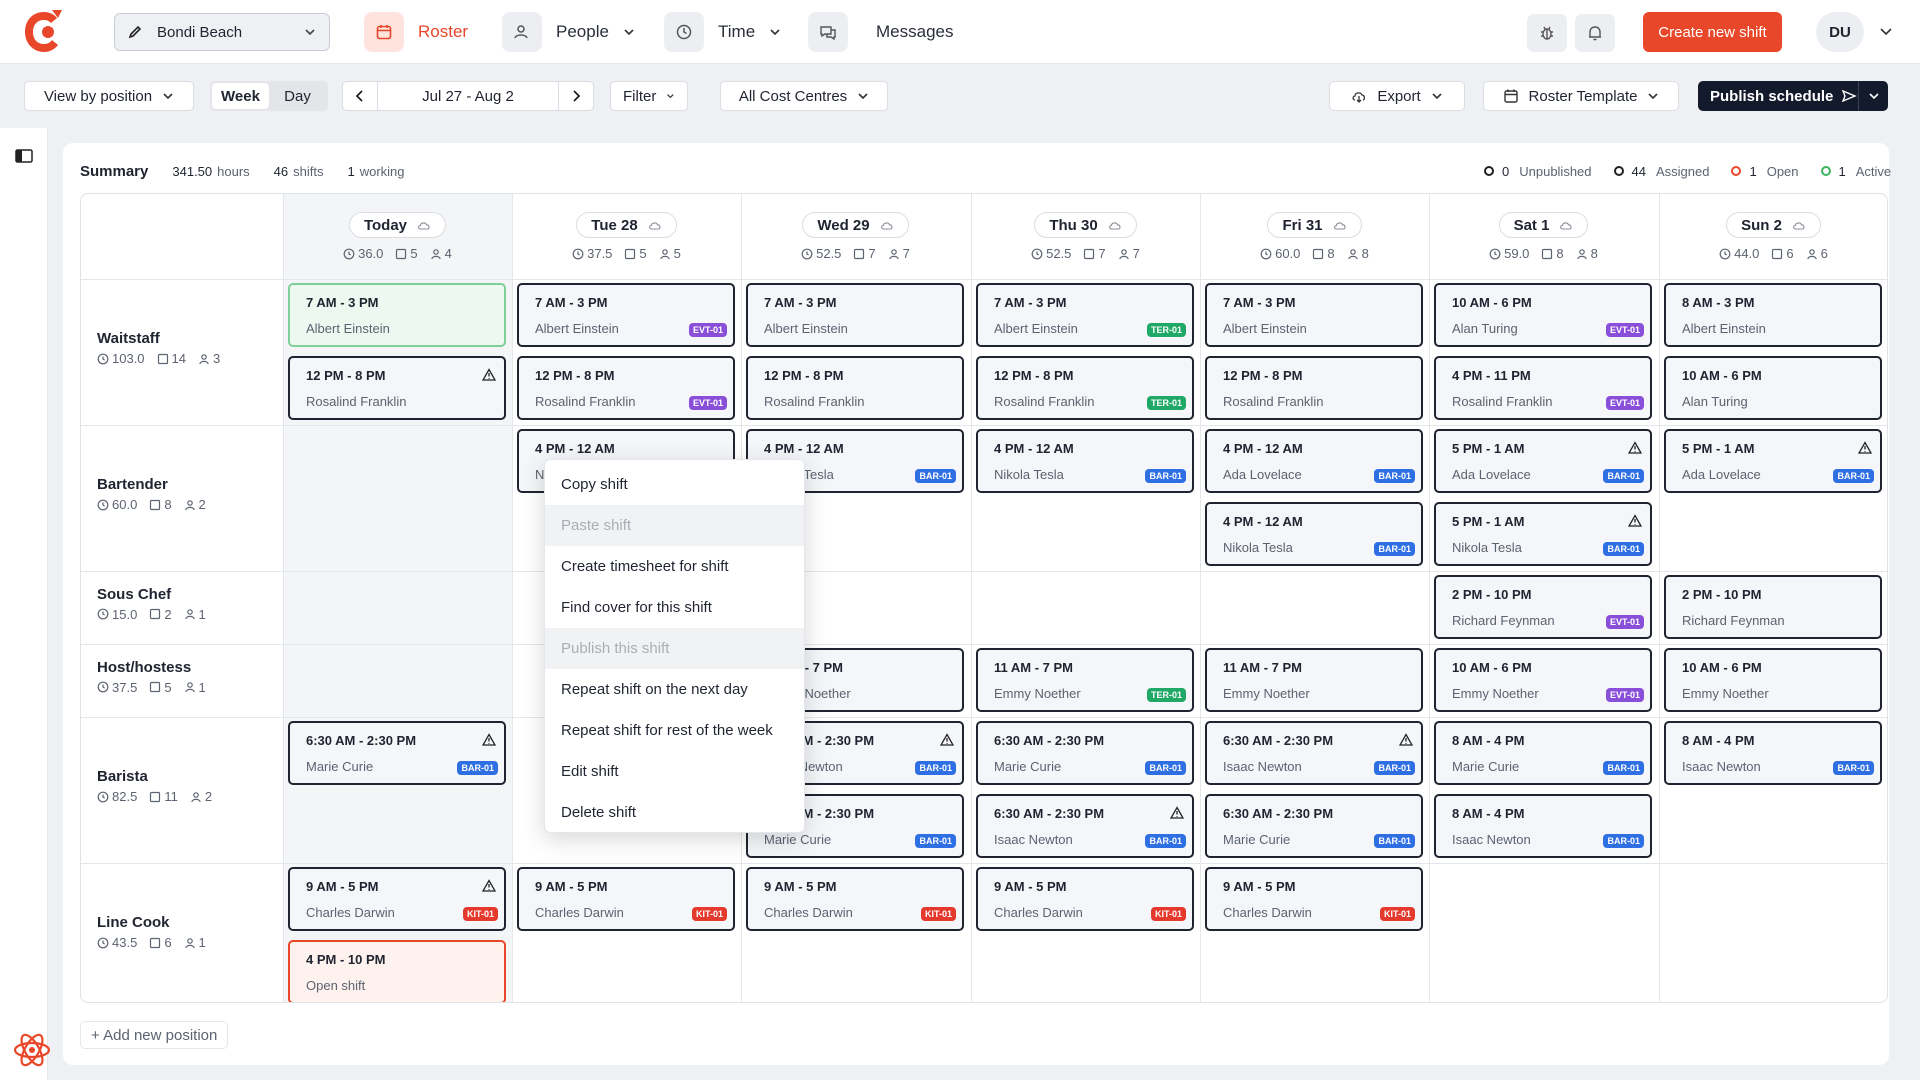  What do you see at coordinates (1073, 225) in the screenshot?
I see `day-label: Thu 30` at bounding box center [1073, 225].